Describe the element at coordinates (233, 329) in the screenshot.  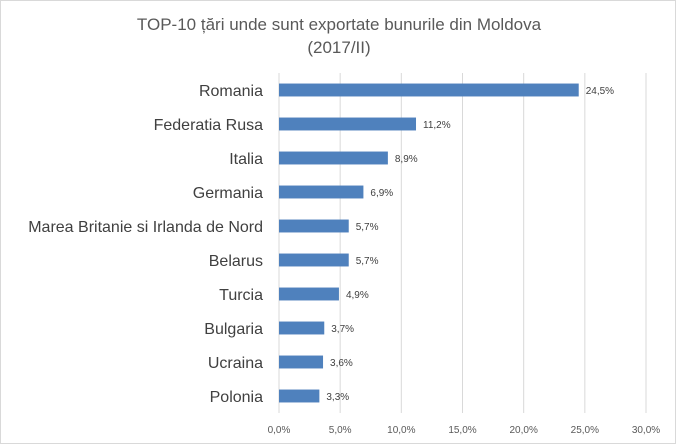
I see `category-label: Bulgaria` at that location.